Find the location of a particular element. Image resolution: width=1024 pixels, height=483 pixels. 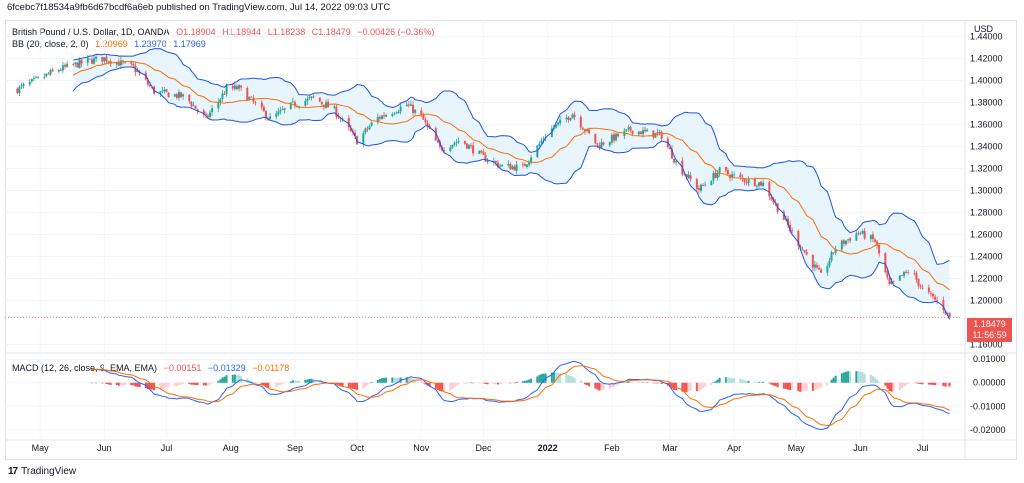

bb-name: BB (20, close, 2, 0) is located at coordinates (50, 44).